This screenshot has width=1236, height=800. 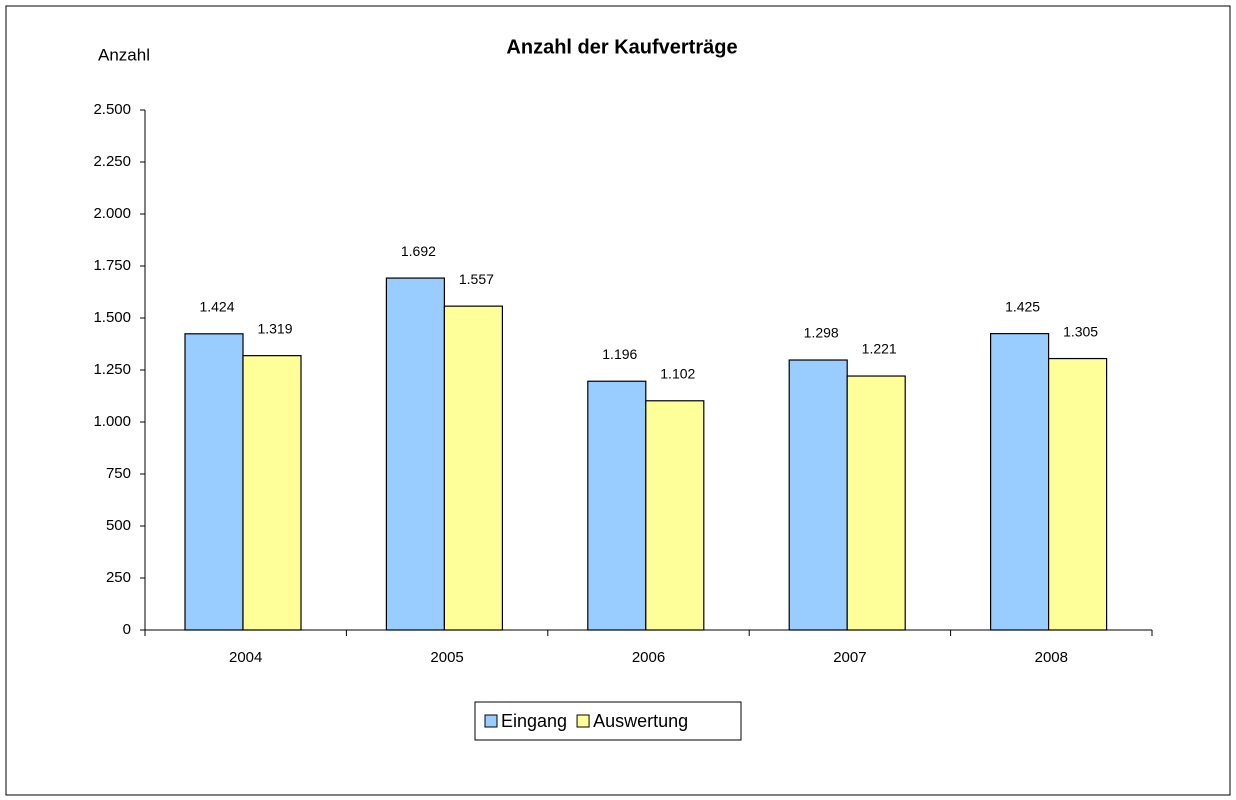 I want to click on y-tick-label: 2.500, so click(x=112, y=109).